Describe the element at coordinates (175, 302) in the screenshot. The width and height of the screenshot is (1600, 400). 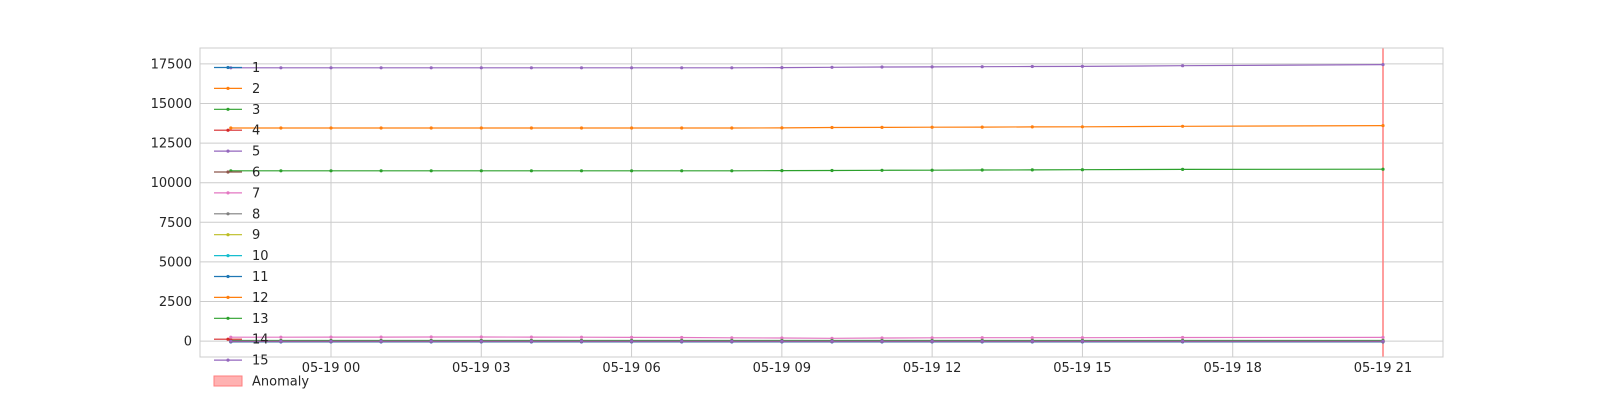
I see `y-tick-label: 2500` at that location.